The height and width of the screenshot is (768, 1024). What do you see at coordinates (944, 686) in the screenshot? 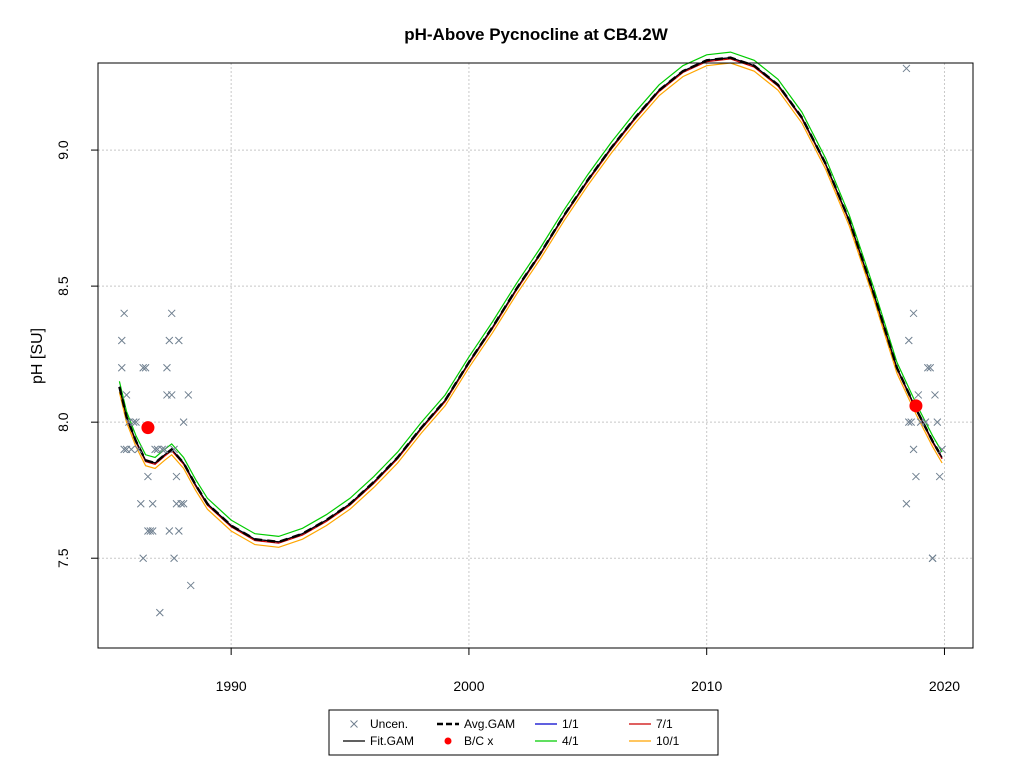
I see `x-tick-label-3: 2020` at bounding box center [944, 686].